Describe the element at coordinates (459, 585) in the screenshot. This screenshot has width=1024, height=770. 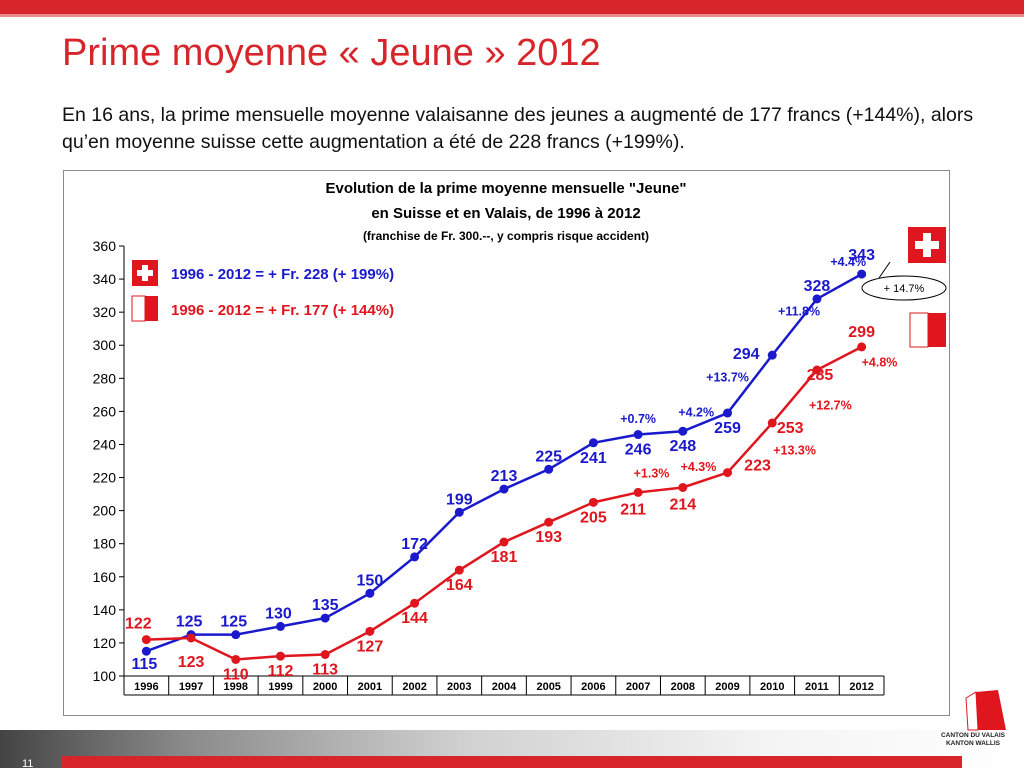
I see `data-label-valais: 164` at that location.